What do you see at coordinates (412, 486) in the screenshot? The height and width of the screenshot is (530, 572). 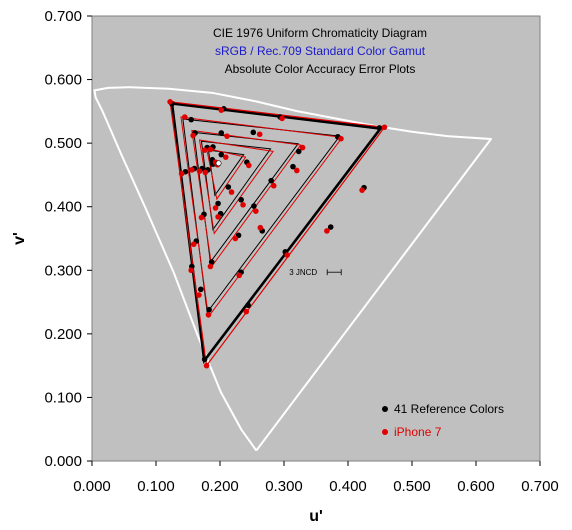 I see `x-tick-label: 0.500` at bounding box center [412, 486].